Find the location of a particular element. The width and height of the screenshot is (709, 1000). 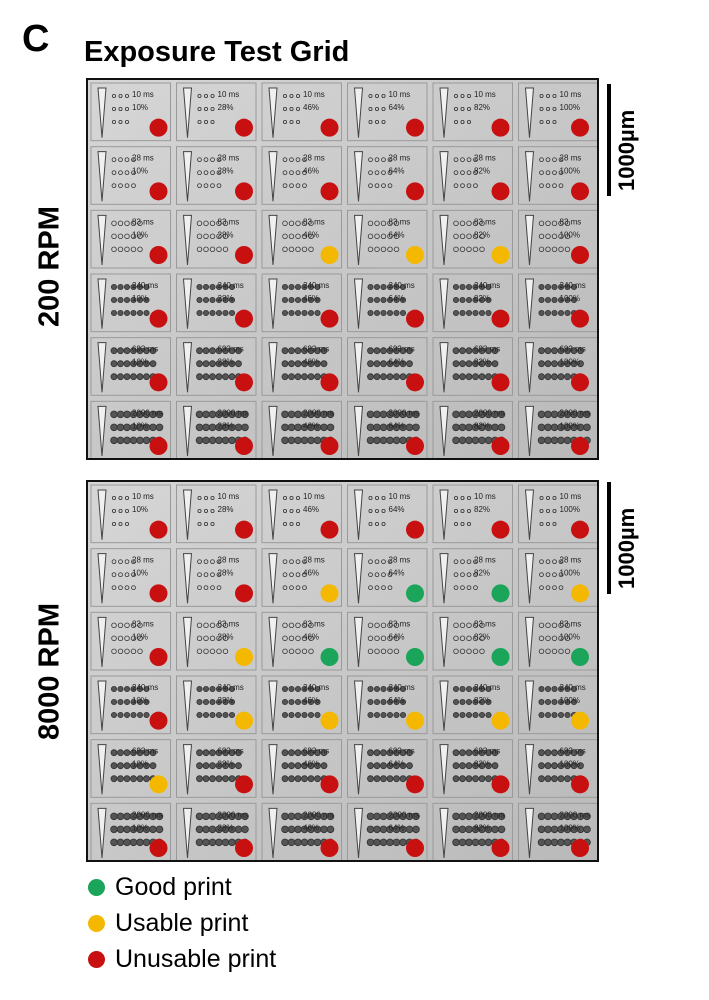

grid-cell: 28 ms 64% is located at coordinates (387, 577).